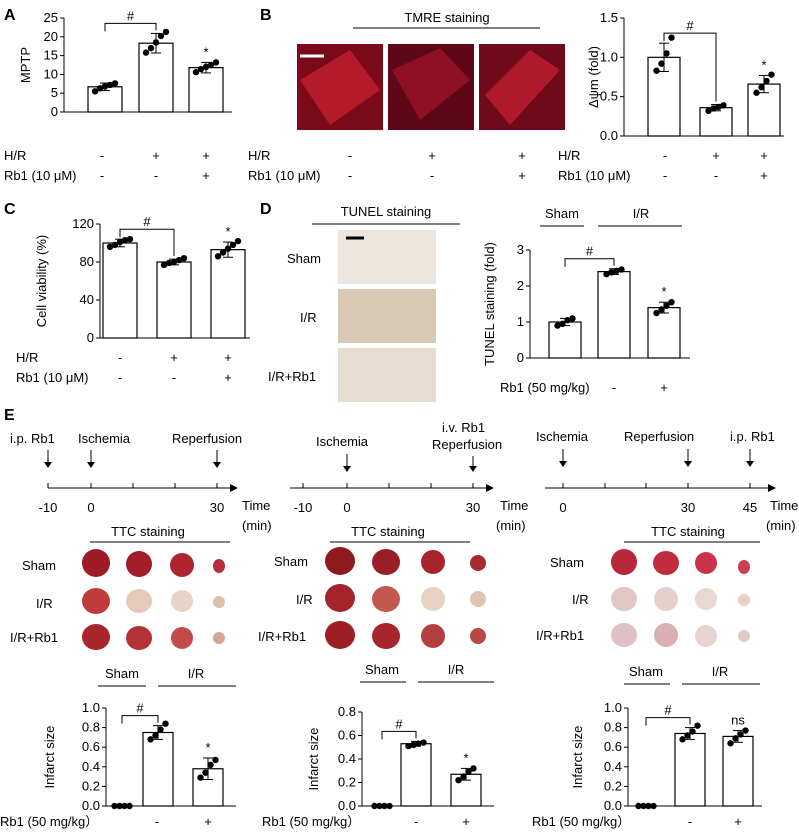  Describe the element at coordinates (51, 17) in the screenshot. I see `a-ytick-label-5: 25` at that location.